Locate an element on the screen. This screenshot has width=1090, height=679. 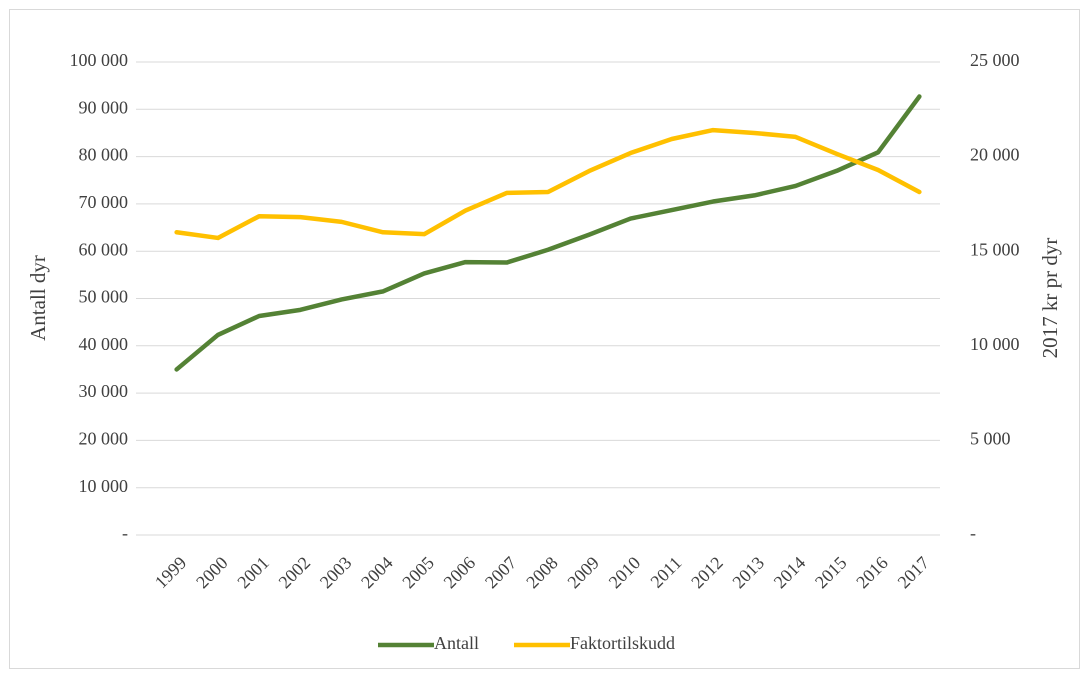
y-tick-label: 70 000 is located at coordinates (104, 202).